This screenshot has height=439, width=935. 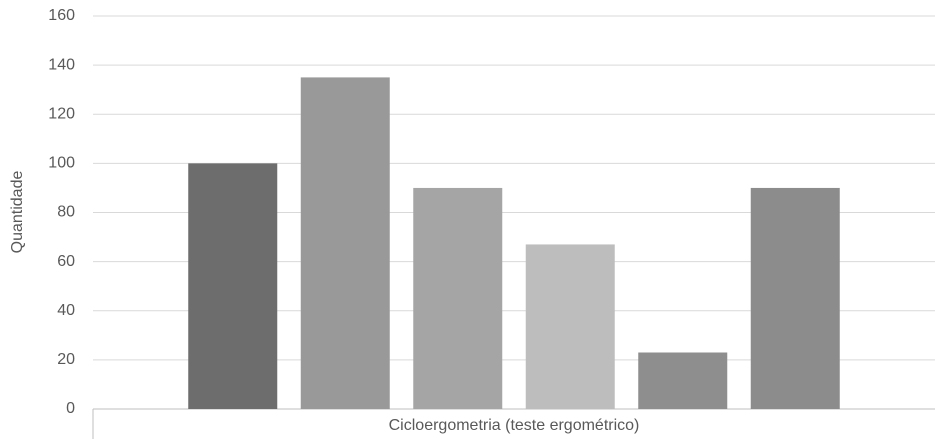 I want to click on y-tick-label: 40, so click(x=66, y=310).